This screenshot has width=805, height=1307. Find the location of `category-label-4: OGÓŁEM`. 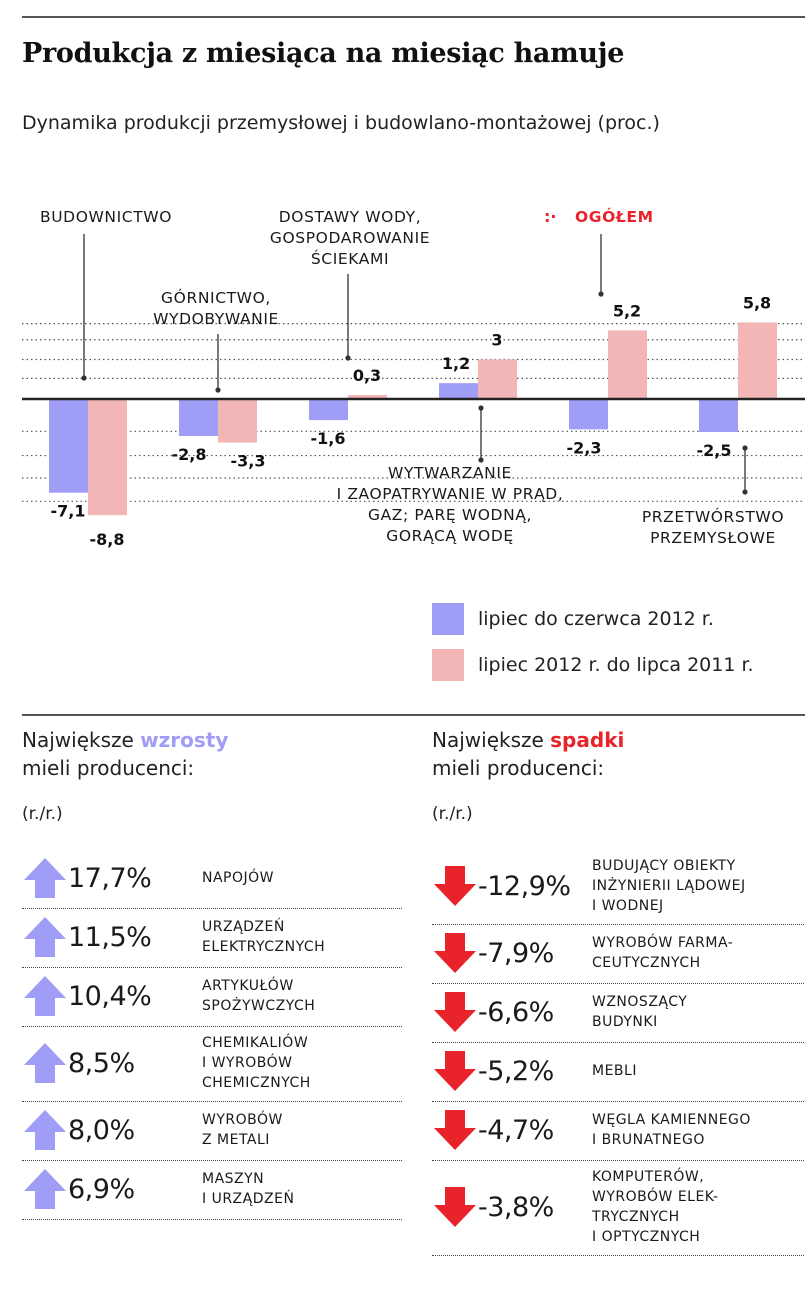

category-label-4: OGÓŁEM is located at coordinates (614, 216).